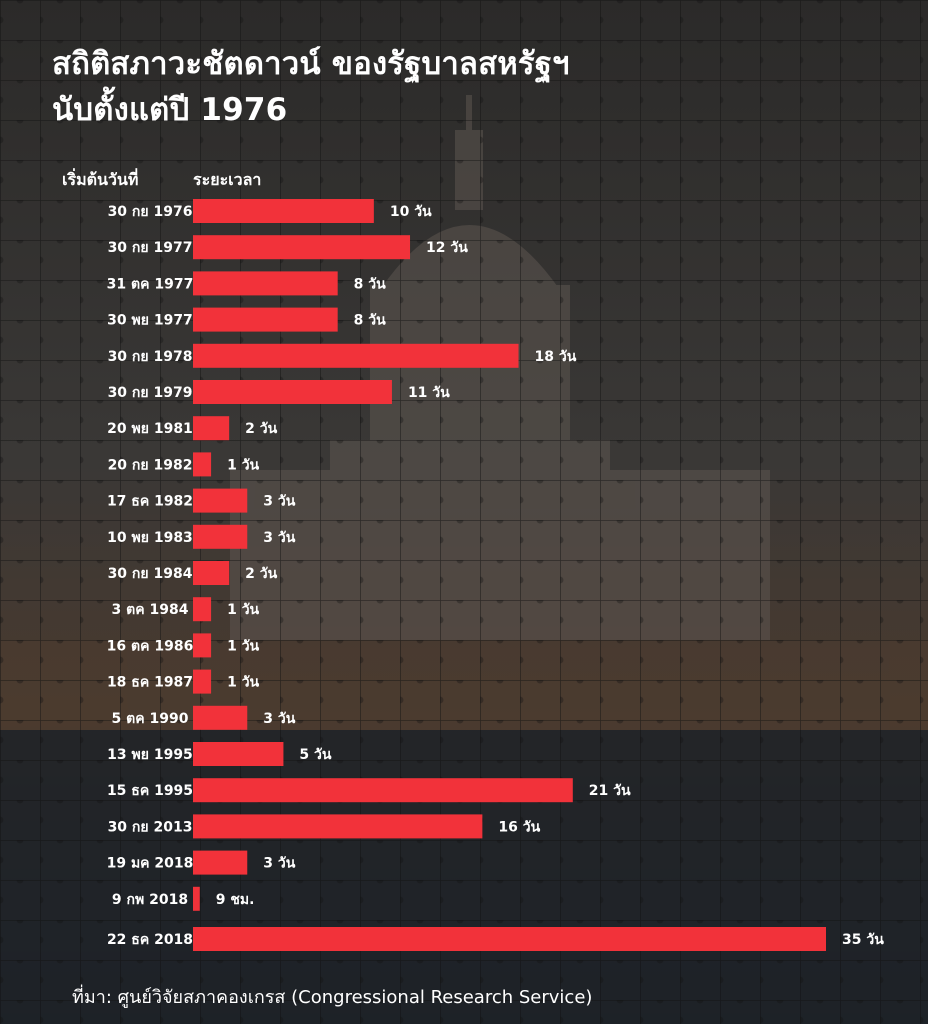 Image resolution: width=928 pixels, height=1024 pixels. I want to click on category-label: 5 ตค 1990, so click(150, 719).